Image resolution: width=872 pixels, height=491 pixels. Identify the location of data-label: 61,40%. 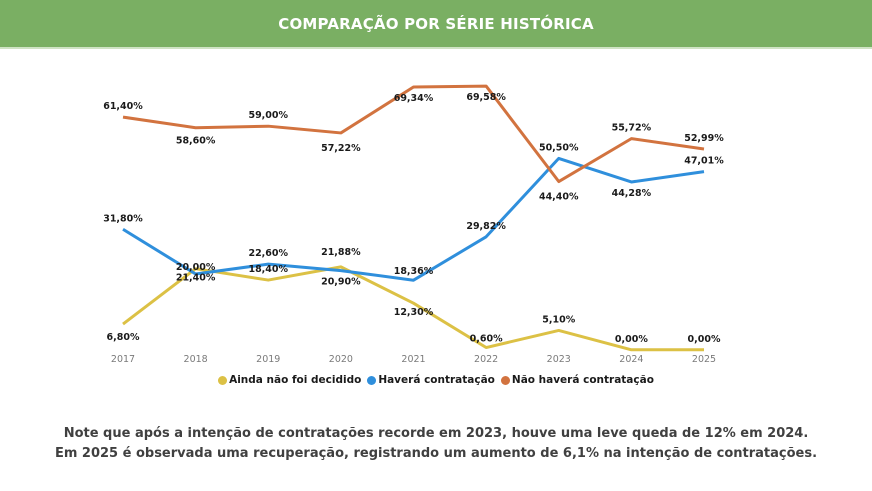
(123, 106).